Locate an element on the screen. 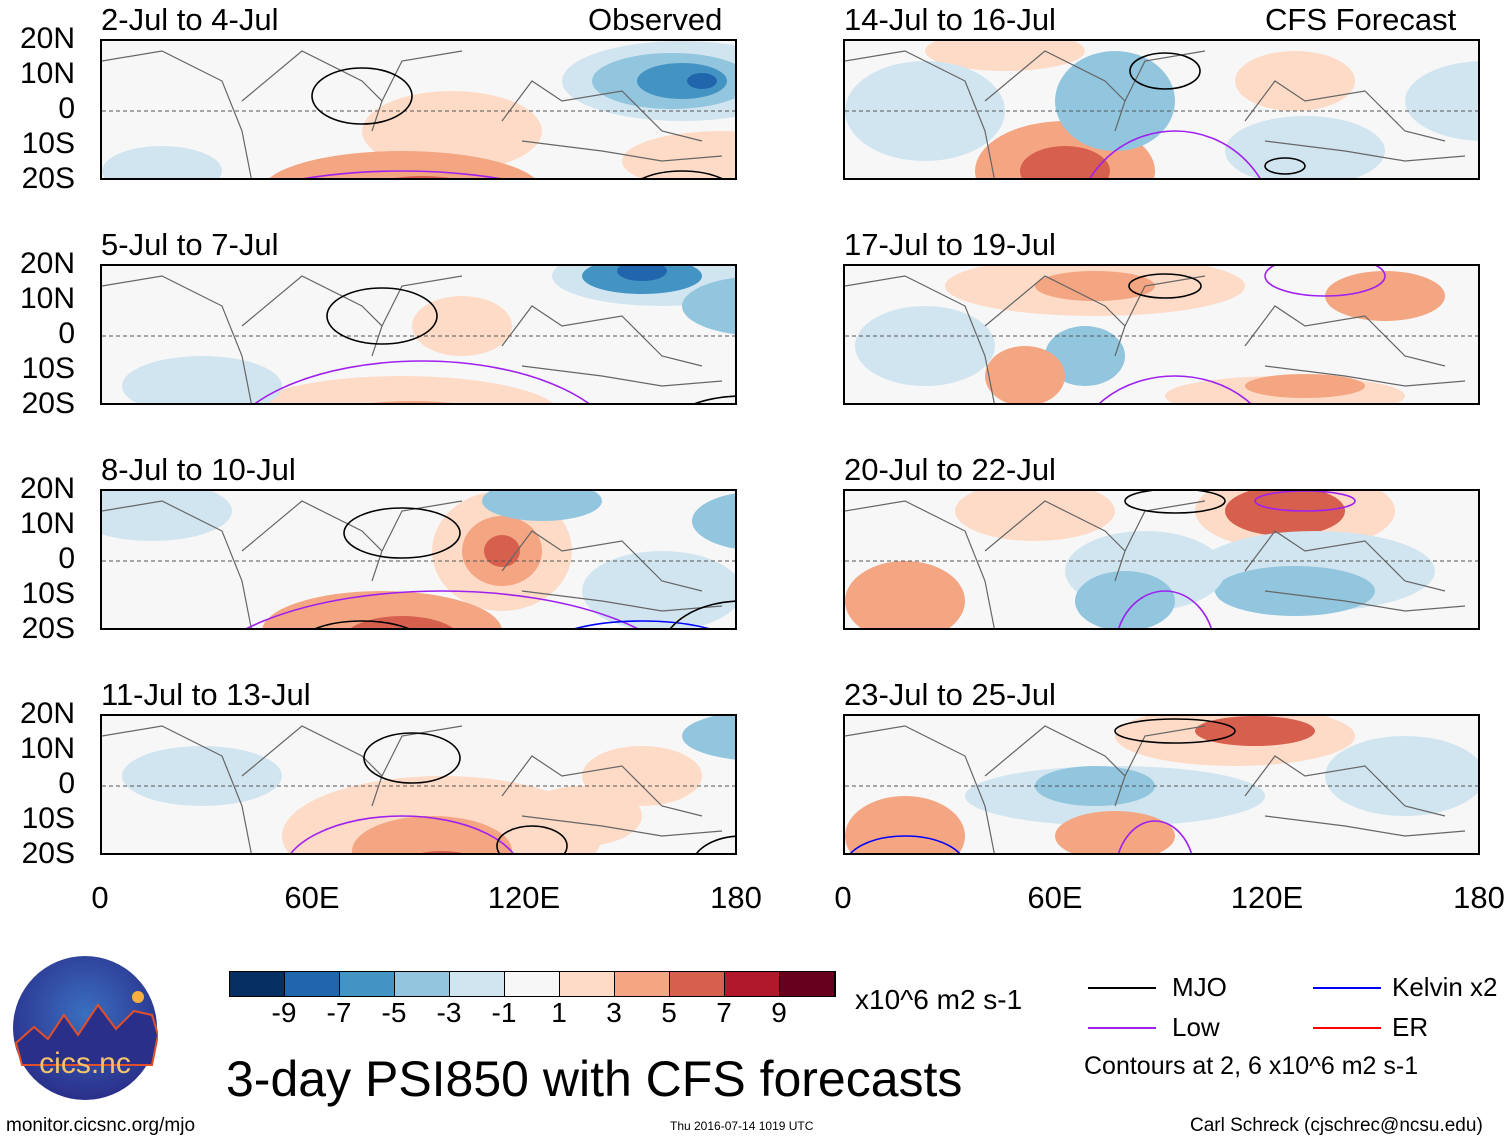  svg-text: cics.nc is located at coordinates (85, 1063).